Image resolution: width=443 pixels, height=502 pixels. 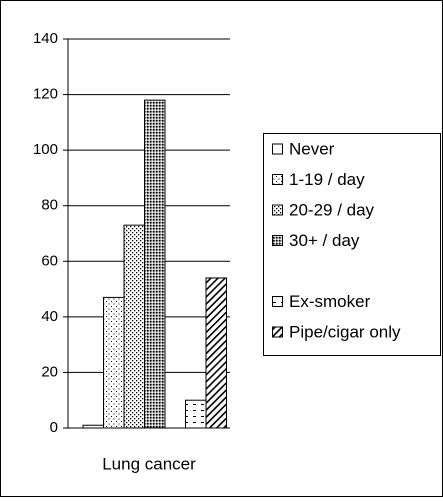 I want to click on legend-label: Pipe/cigar only, so click(x=345, y=331).